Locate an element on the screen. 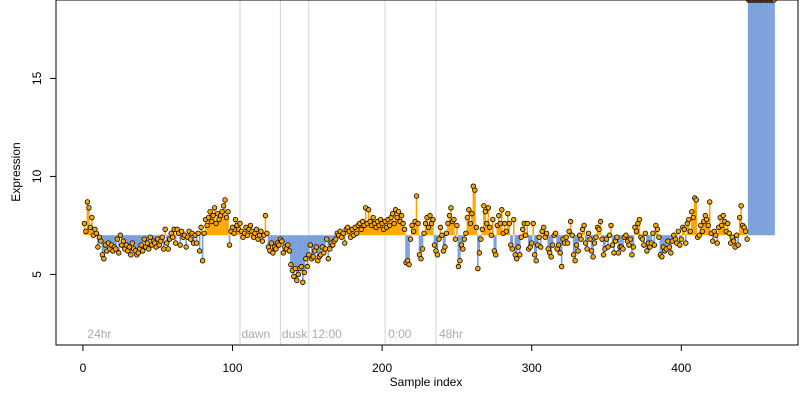 Image resolution: width=800 pixels, height=400 pixels. event-annotation: dawn is located at coordinates (256, 334).